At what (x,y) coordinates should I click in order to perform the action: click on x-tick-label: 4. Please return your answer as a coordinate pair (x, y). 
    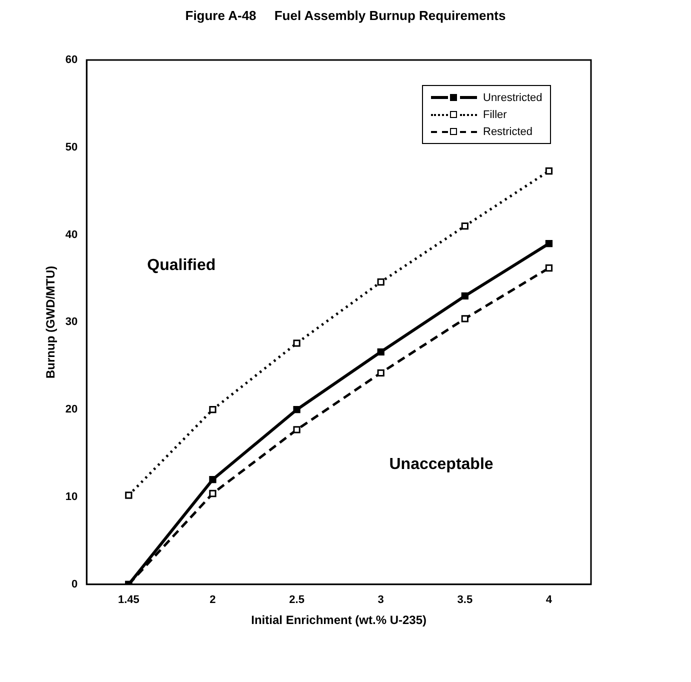
    Looking at the image, I should click on (549, 600).